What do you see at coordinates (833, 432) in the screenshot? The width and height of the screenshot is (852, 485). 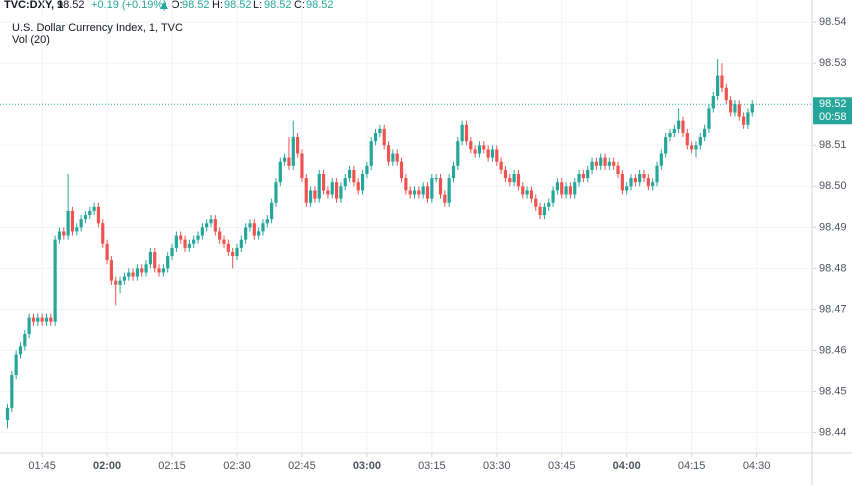 I see `y-tick-label: 98.44` at bounding box center [833, 432].